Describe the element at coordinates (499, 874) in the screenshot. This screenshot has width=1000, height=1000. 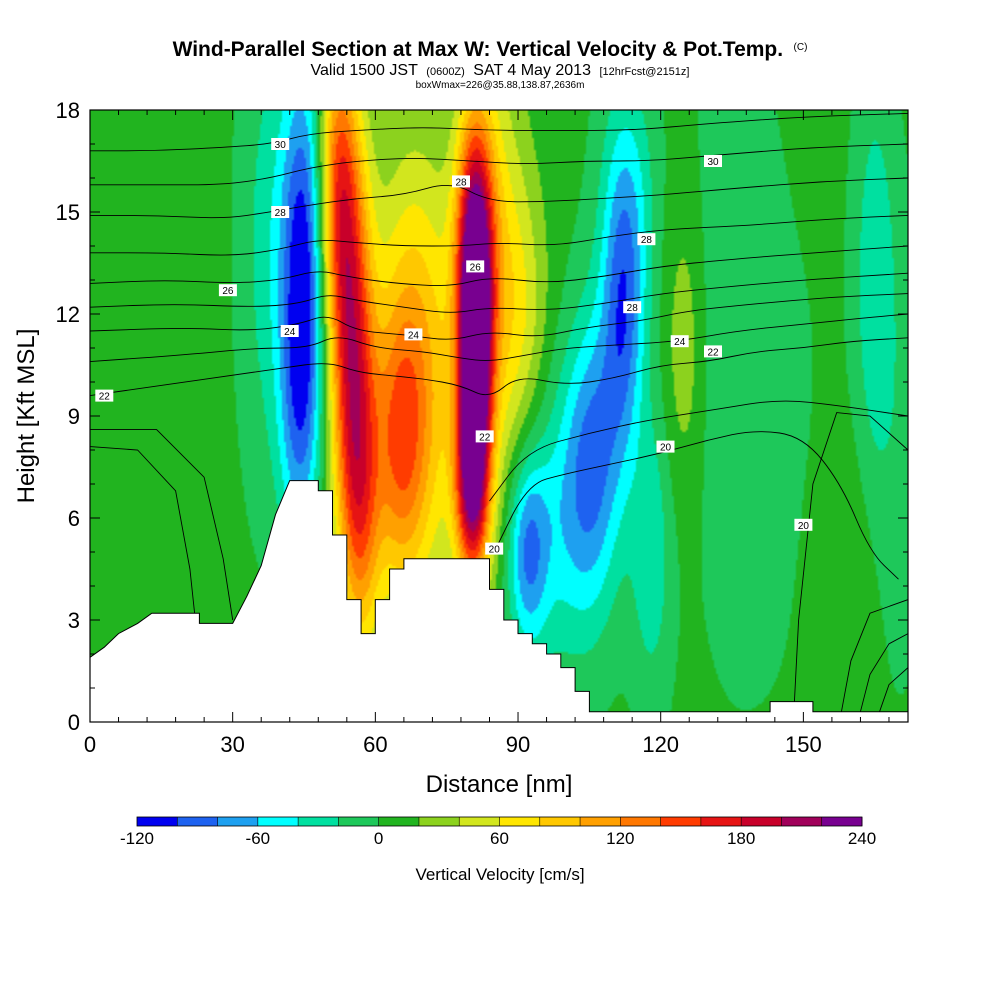
I see `colorbar-title: Vertical Velocity [cm/s]` at that location.